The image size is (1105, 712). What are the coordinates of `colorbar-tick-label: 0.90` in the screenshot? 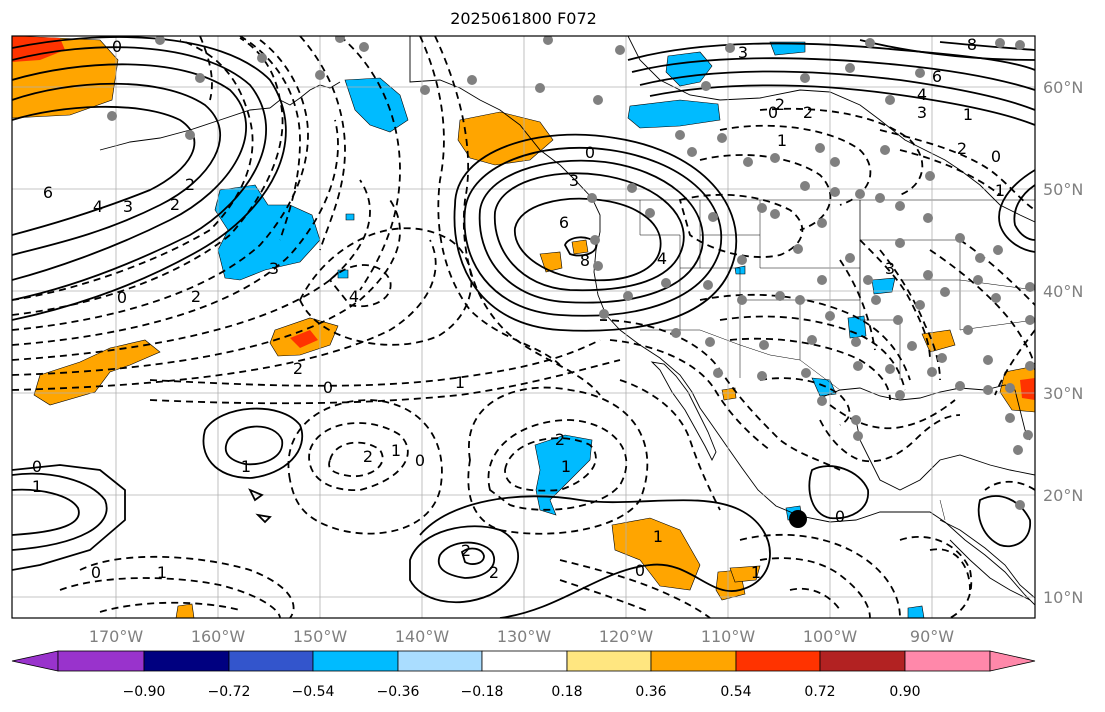 It's located at (905, 692).